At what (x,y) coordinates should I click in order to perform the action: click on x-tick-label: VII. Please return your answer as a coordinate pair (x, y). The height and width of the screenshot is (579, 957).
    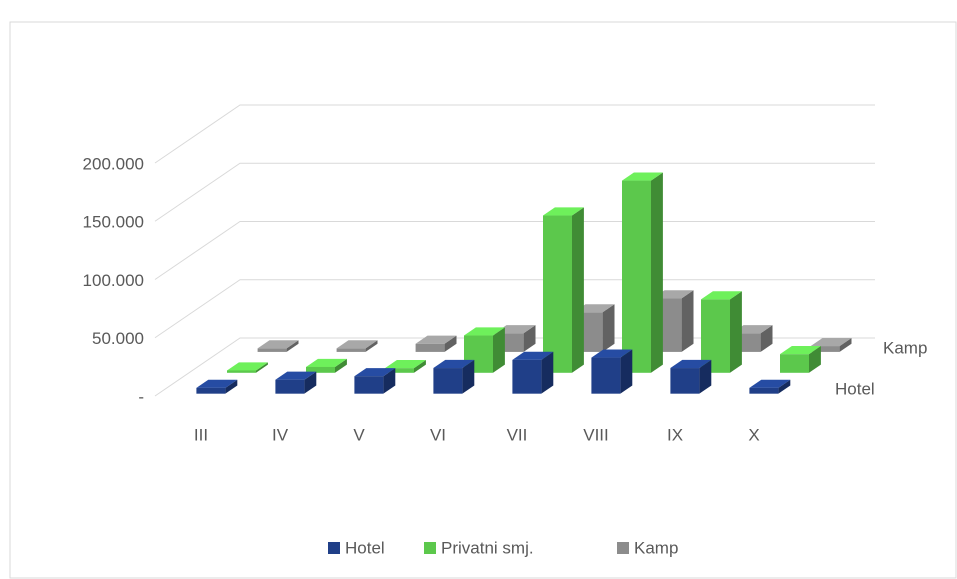
    Looking at the image, I should click on (517, 434).